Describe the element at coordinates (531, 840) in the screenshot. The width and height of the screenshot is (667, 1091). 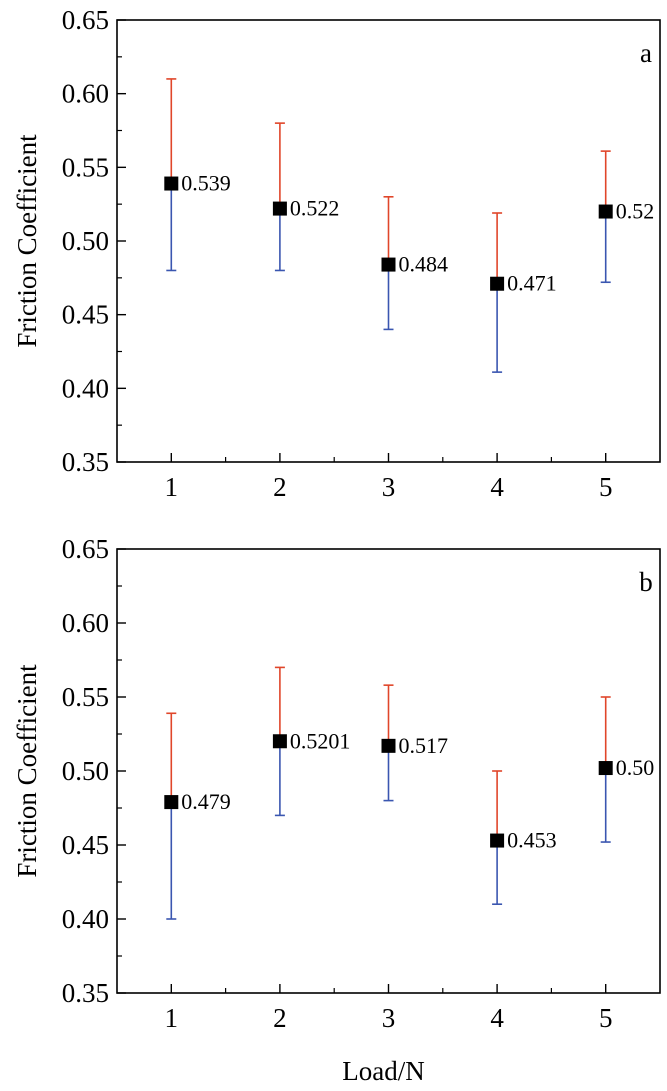
I see `data-value-label: 0.453` at that location.